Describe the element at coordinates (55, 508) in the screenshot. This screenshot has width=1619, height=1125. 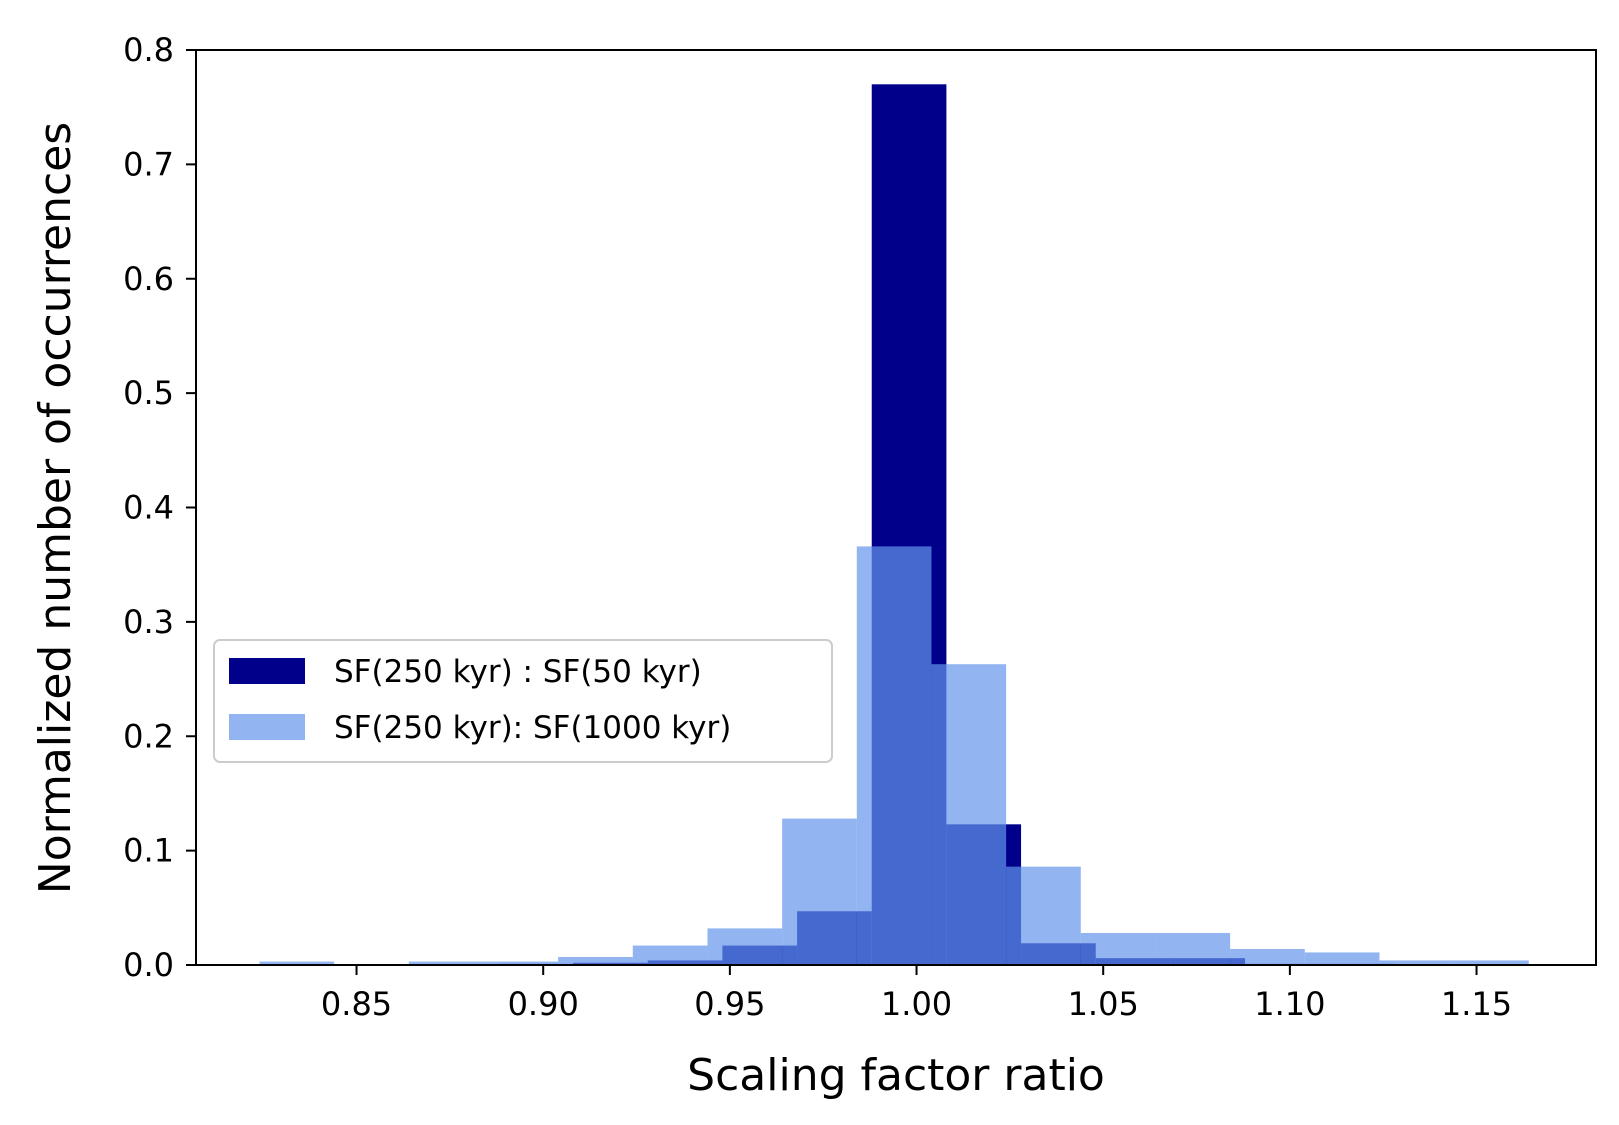
I see `y-axis-label: Normalized number of occurrences` at that location.